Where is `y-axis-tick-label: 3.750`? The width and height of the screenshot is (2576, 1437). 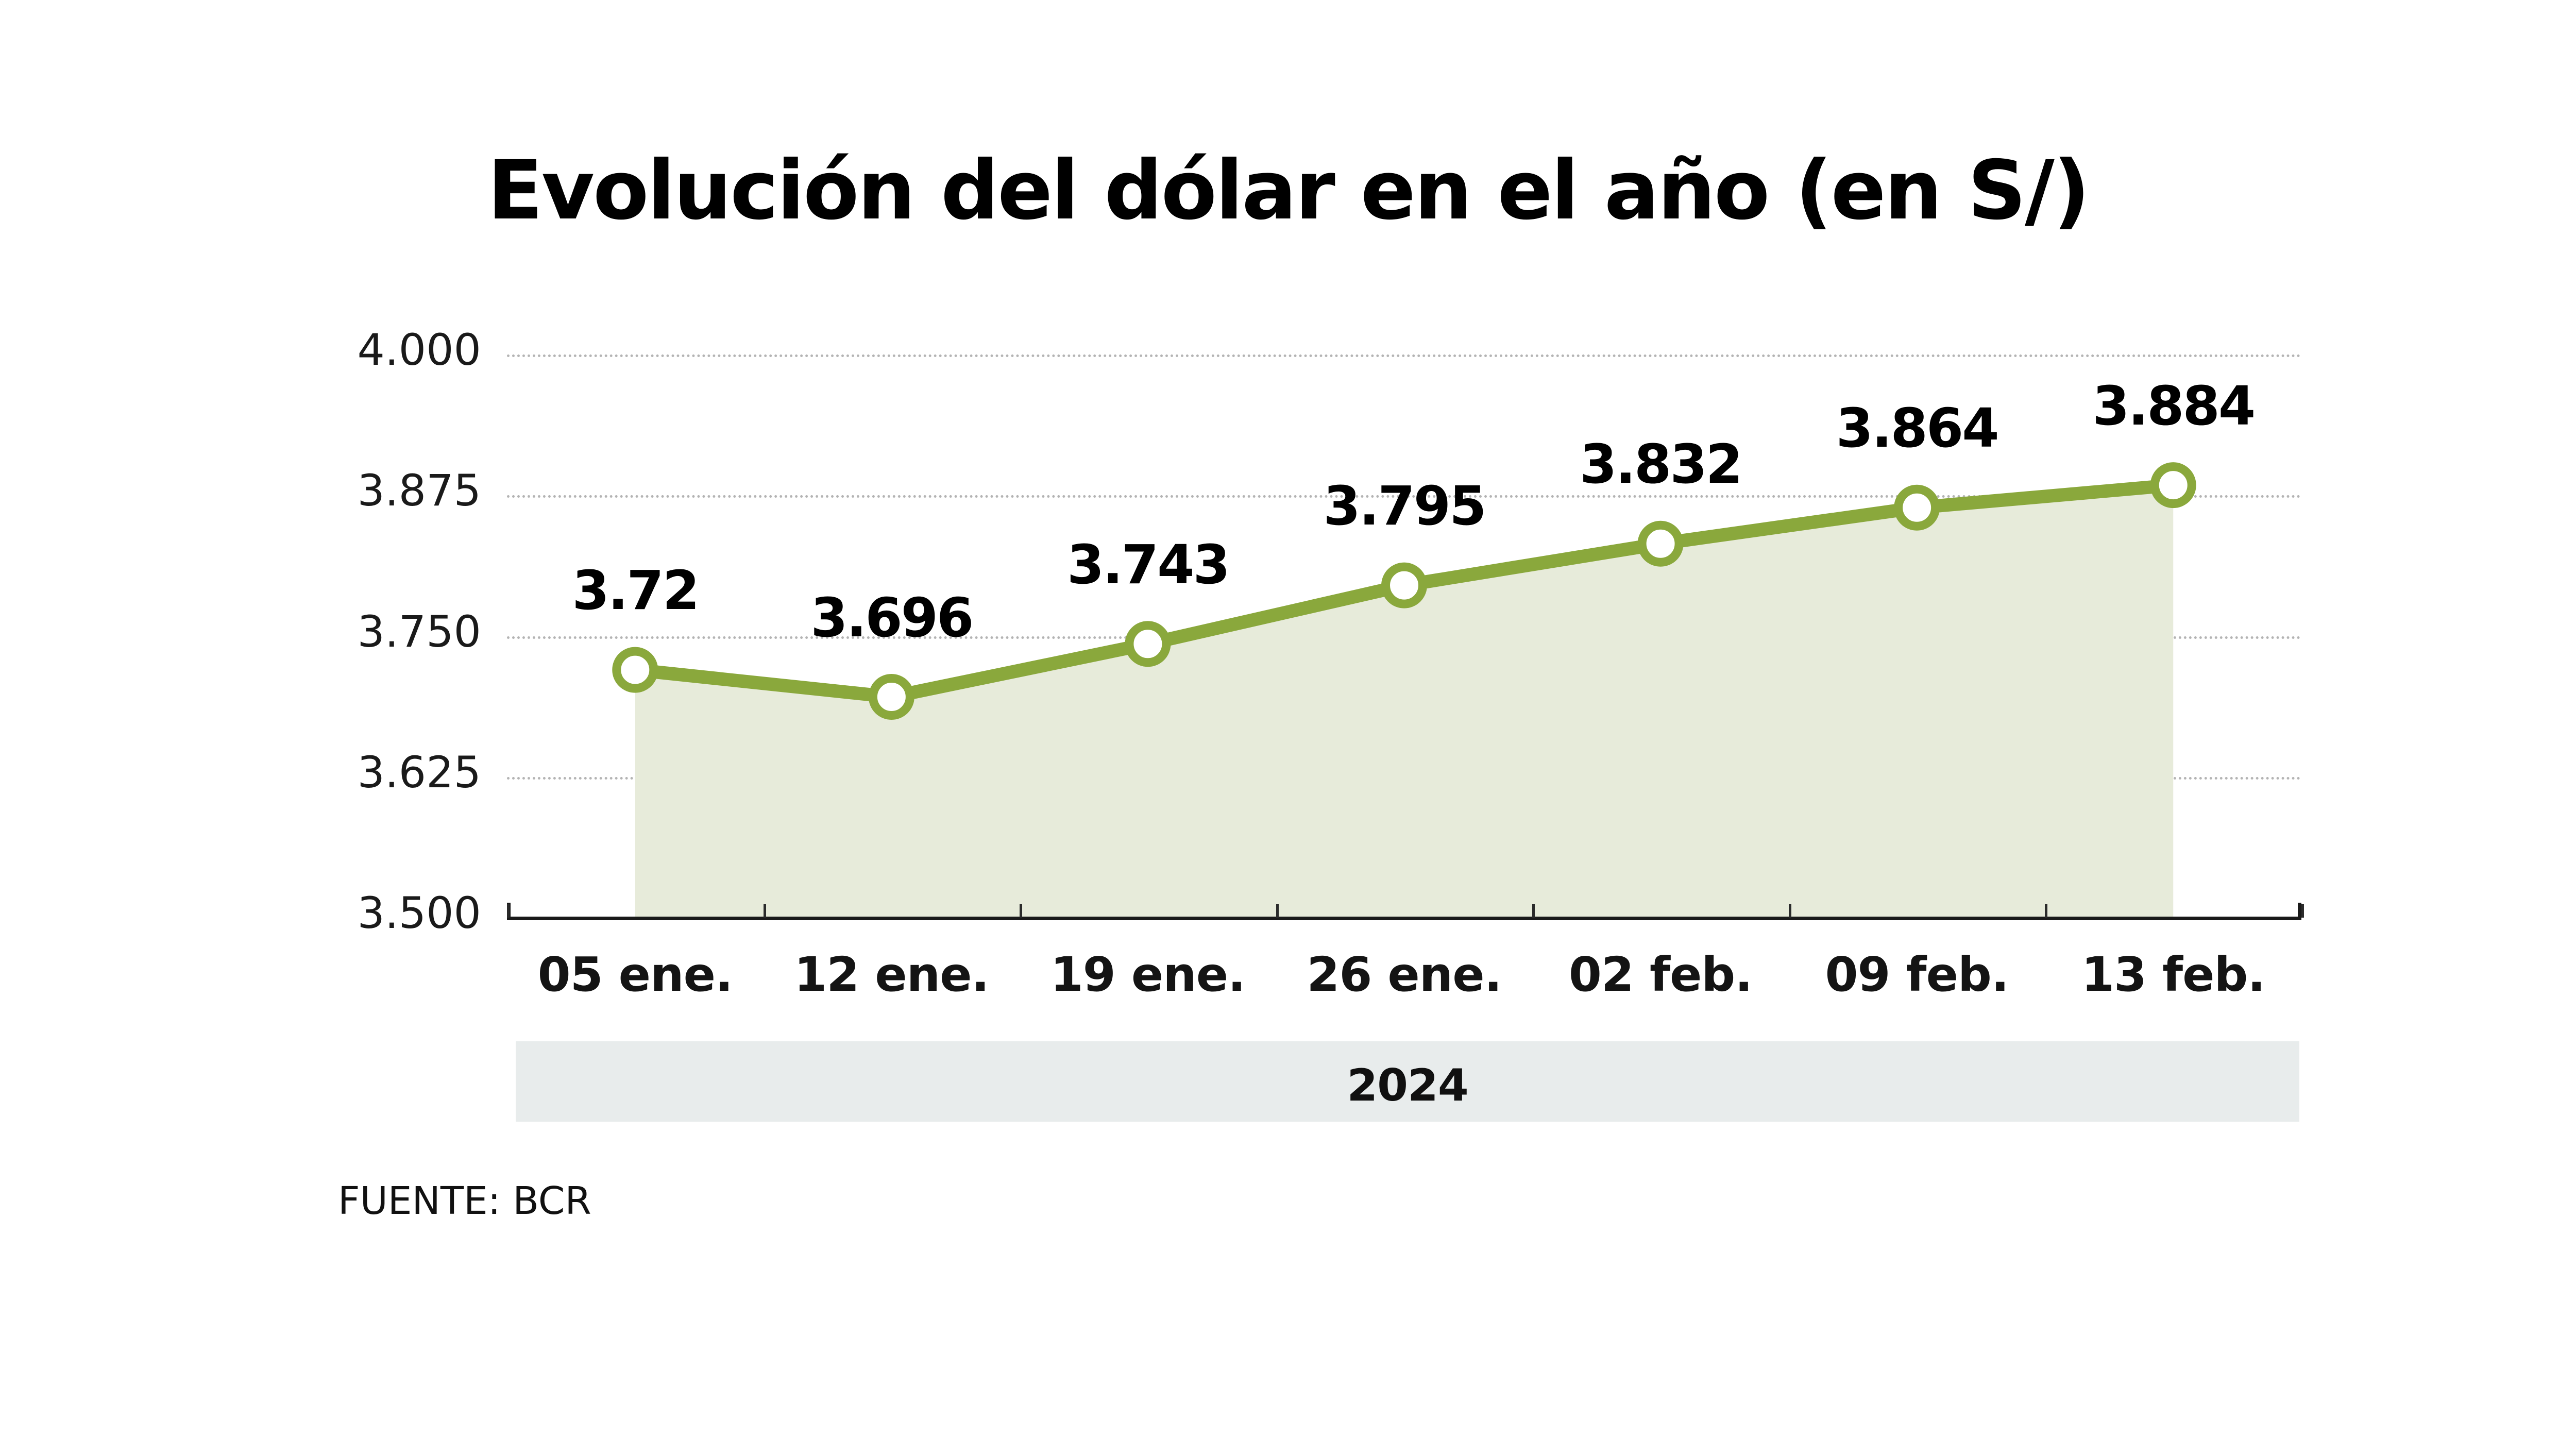 y-axis-tick-label: 3.750 is located at coordinates (419, 631).